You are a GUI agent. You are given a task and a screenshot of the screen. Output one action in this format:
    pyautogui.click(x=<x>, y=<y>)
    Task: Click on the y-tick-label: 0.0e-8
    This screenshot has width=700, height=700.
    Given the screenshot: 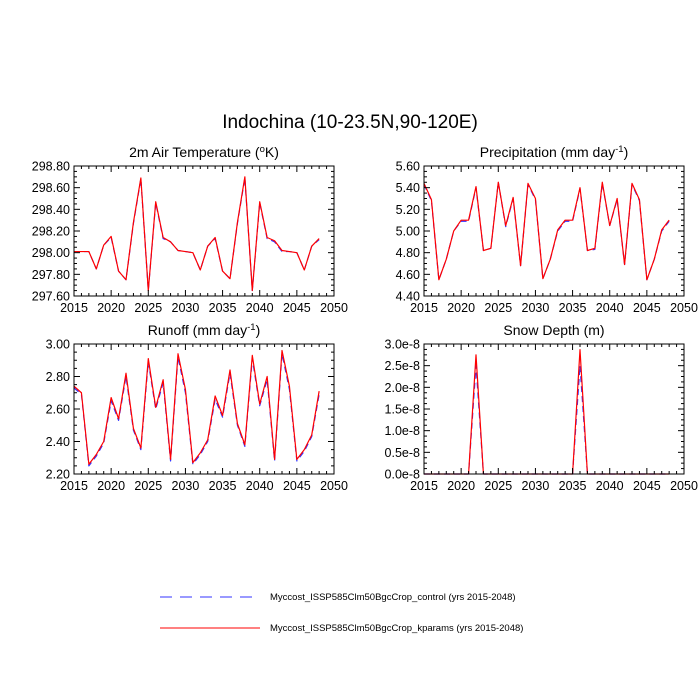 What is the action you would take?
    pyautogui.click(x=402, y=475)
    